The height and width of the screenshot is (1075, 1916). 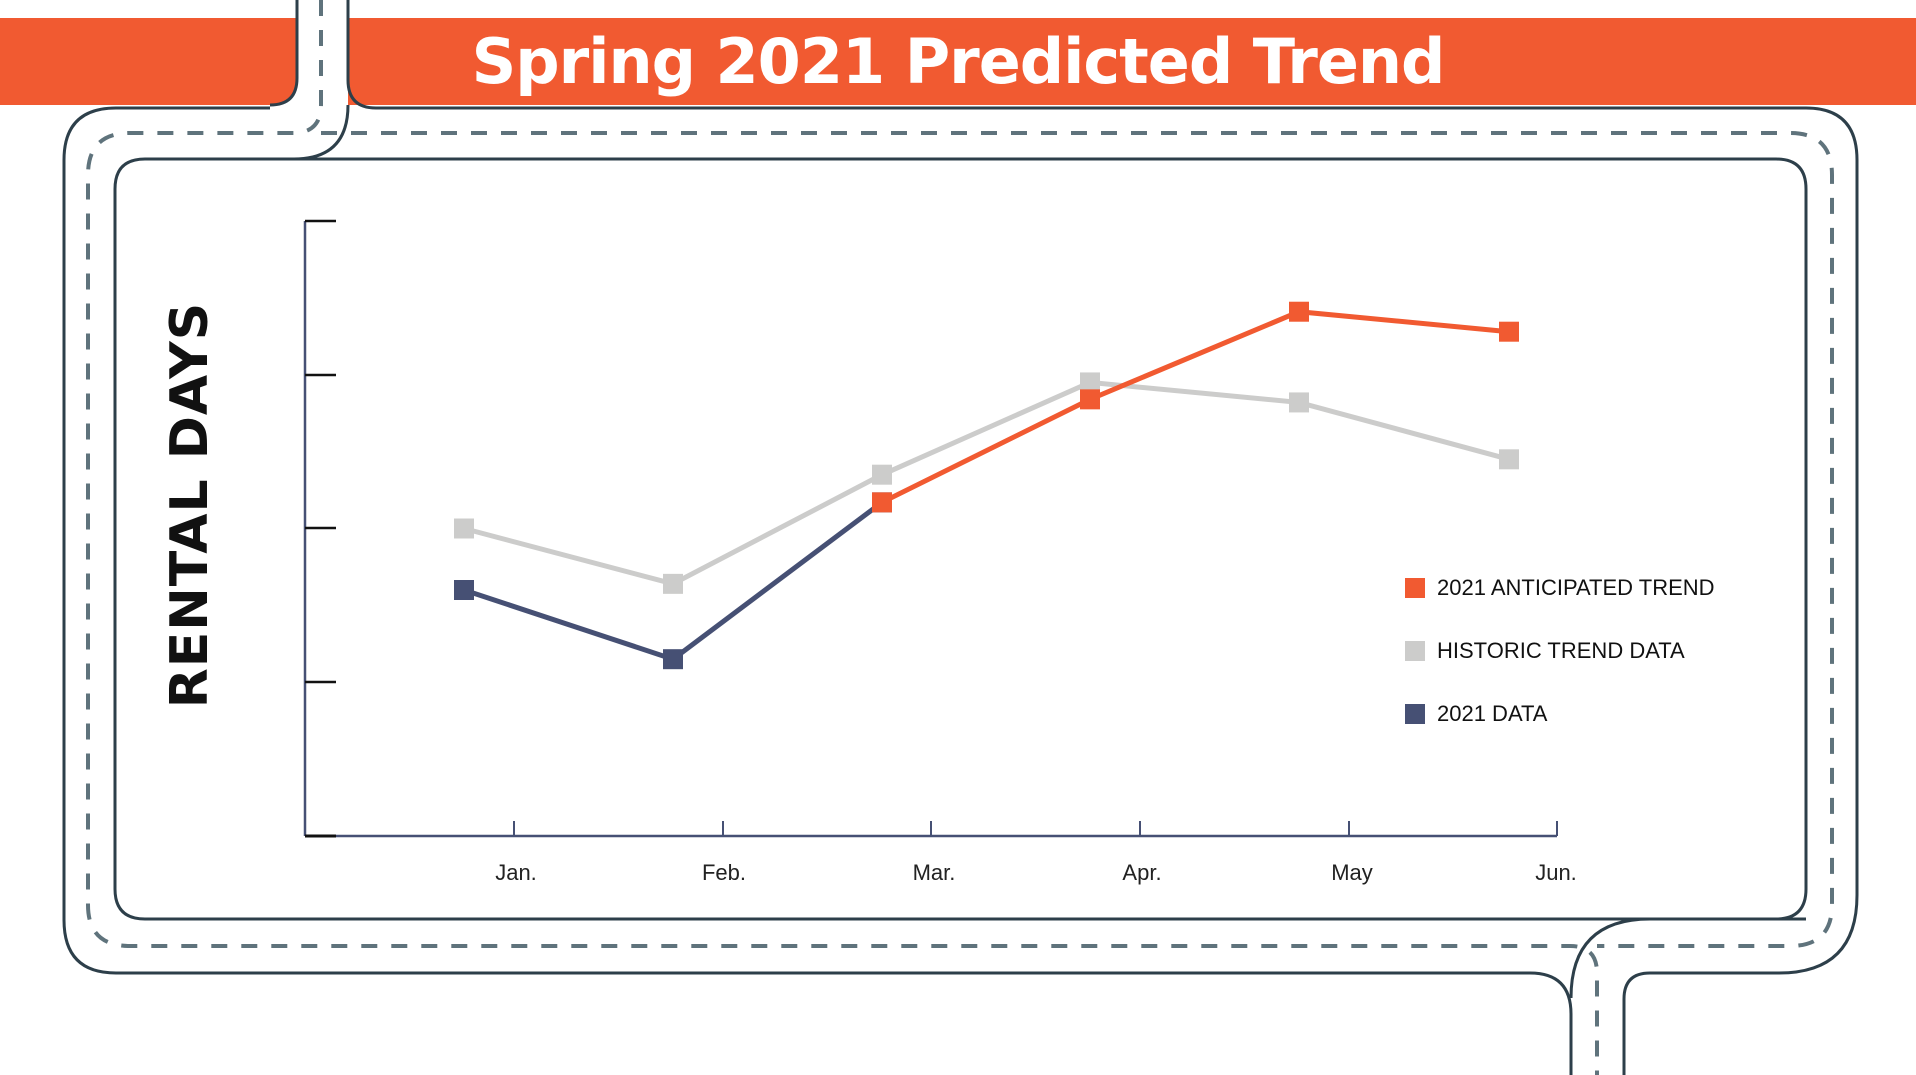 What do you see at coordinates (516, 872) in the screenshot?
I see `x-tick-jan: Jan.` at bounding box center [516, 872].